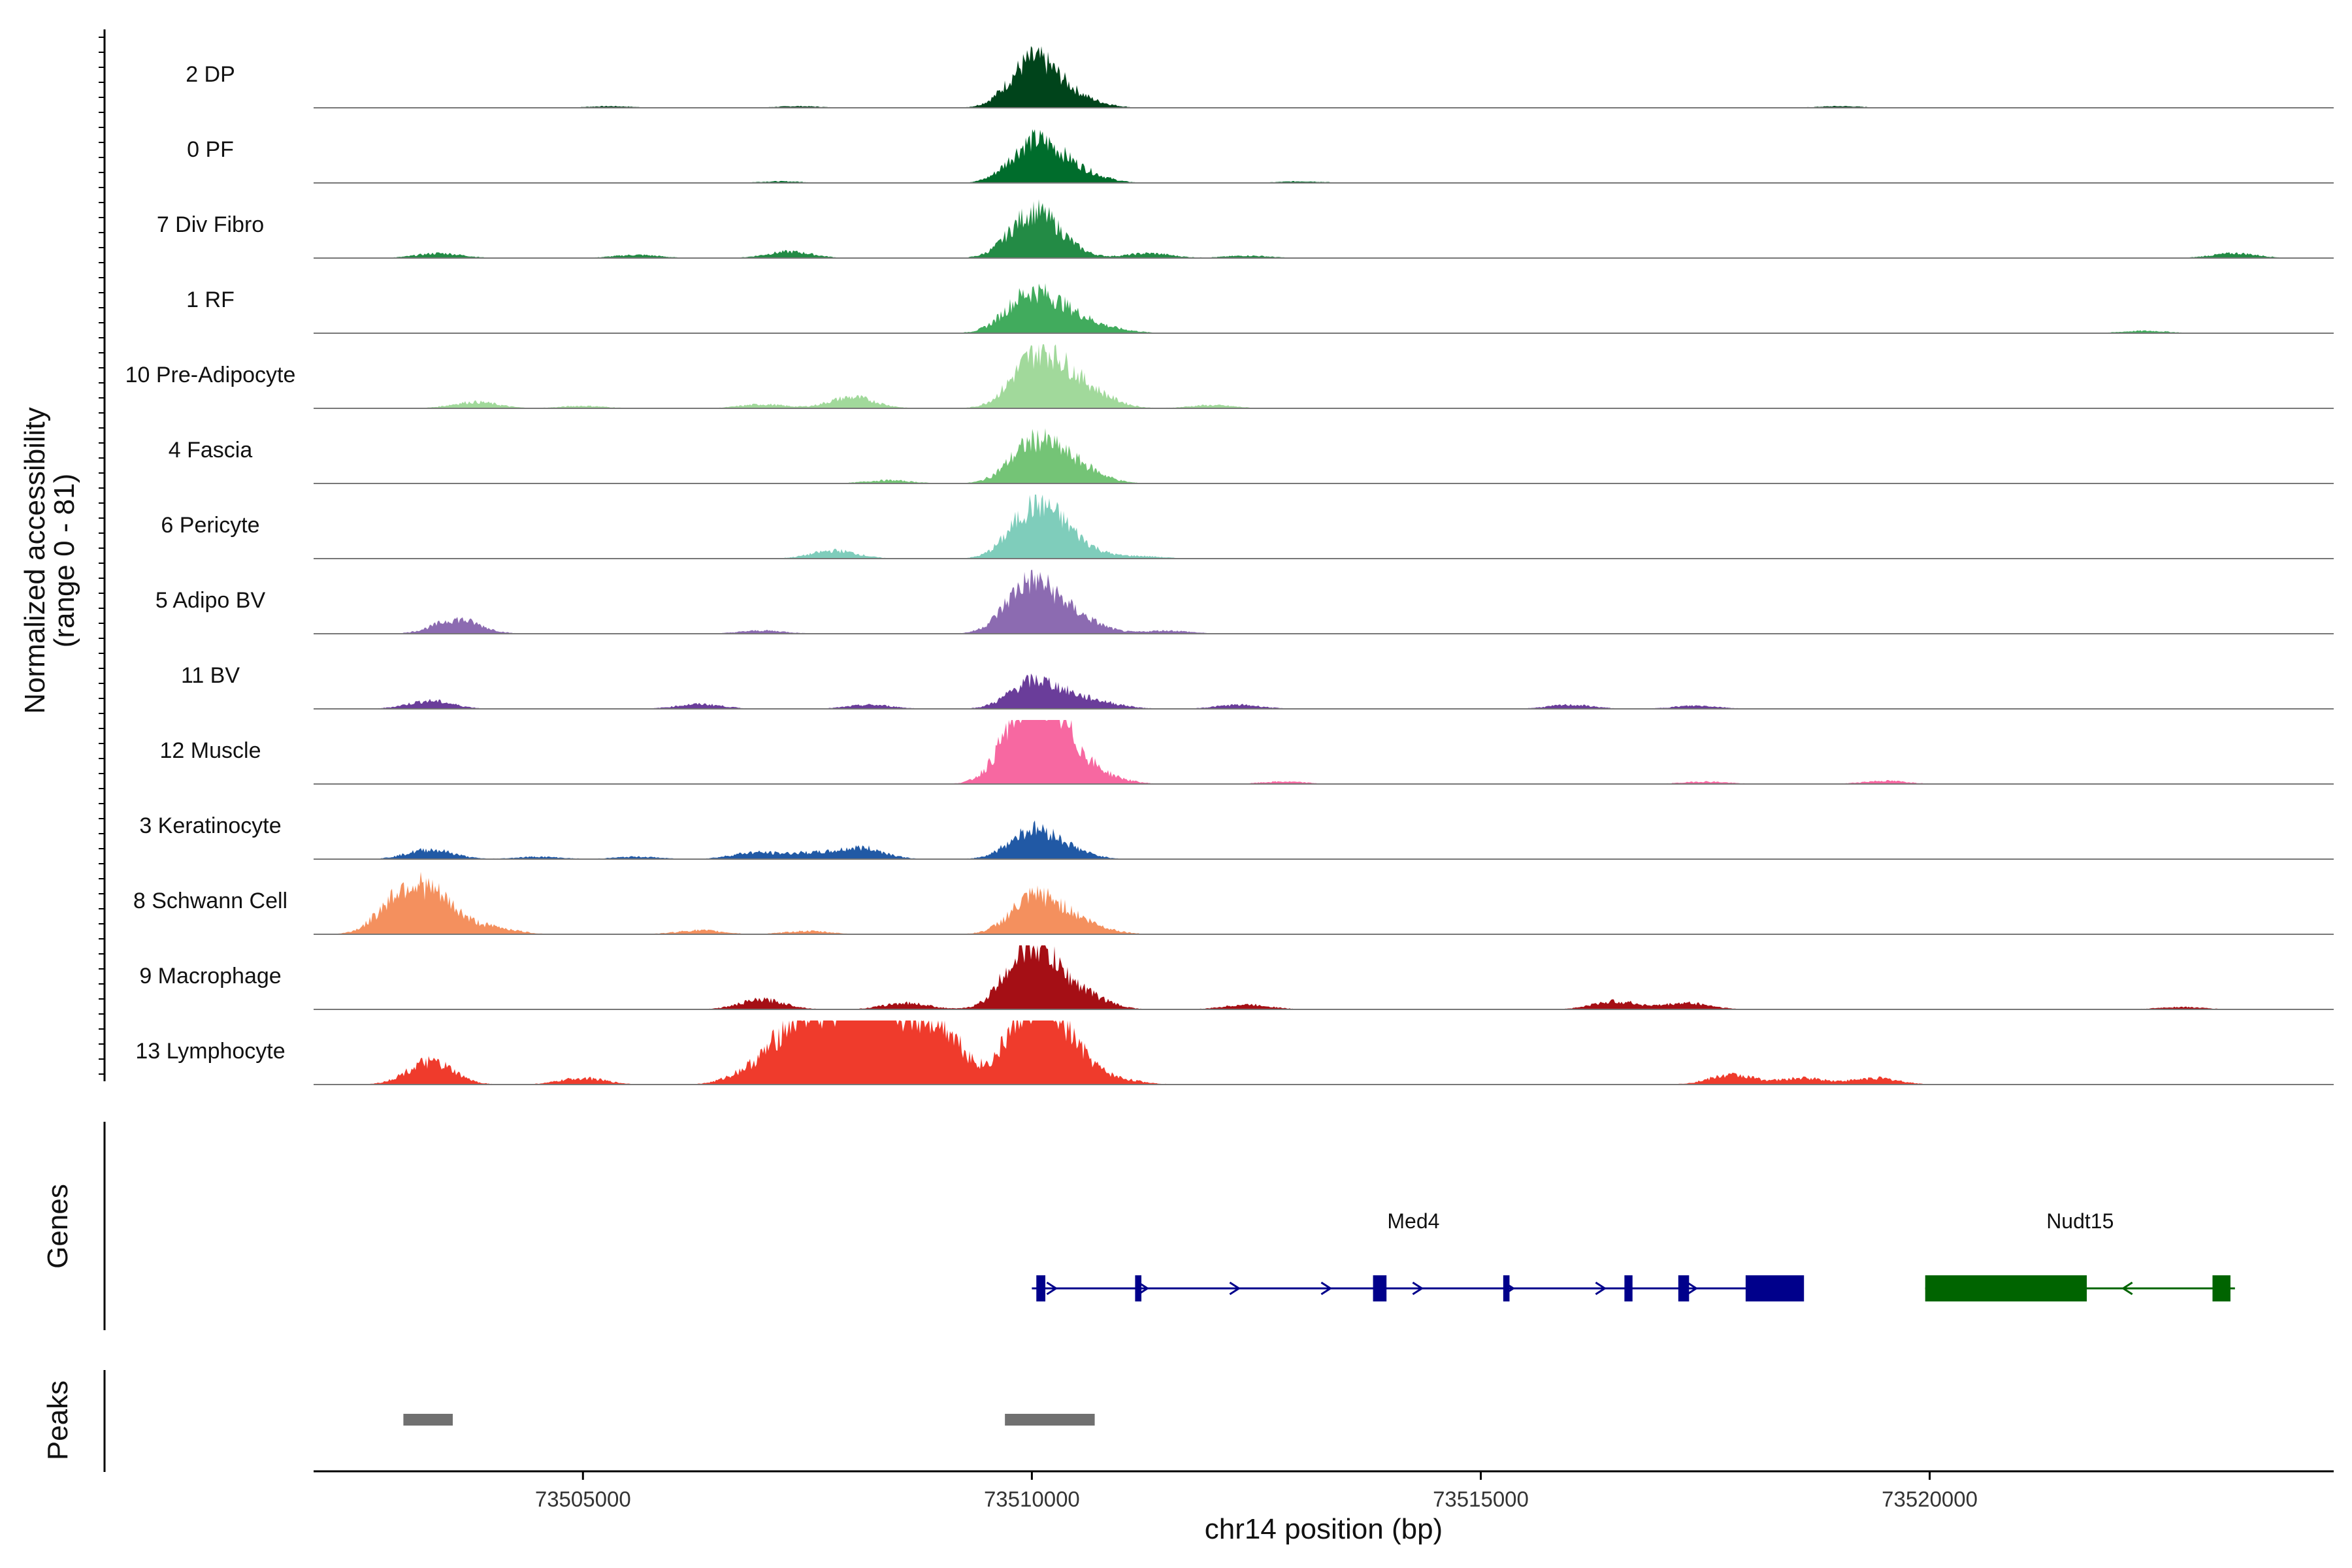 The height and width of the screenshot is (1568, 2352). What do you see at coordinates (210, 74) in the screenshot?
I see `track-label: 2 DP` at bounding box center [210, 74].